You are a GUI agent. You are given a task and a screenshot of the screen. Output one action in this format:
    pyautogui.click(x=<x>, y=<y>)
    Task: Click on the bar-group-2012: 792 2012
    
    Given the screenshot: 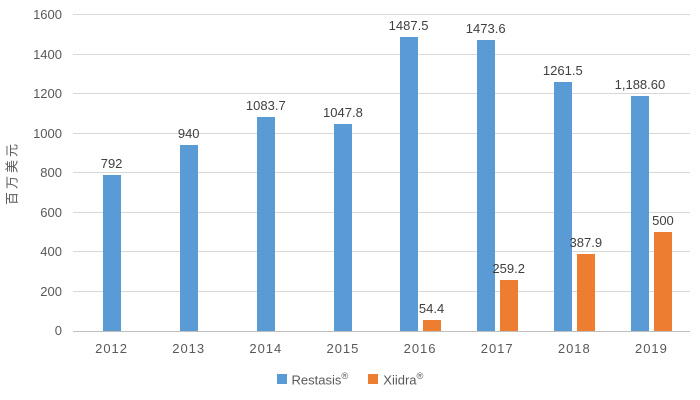 What is the action you would take?
    pyautogui.click(x=111, y=185)
    